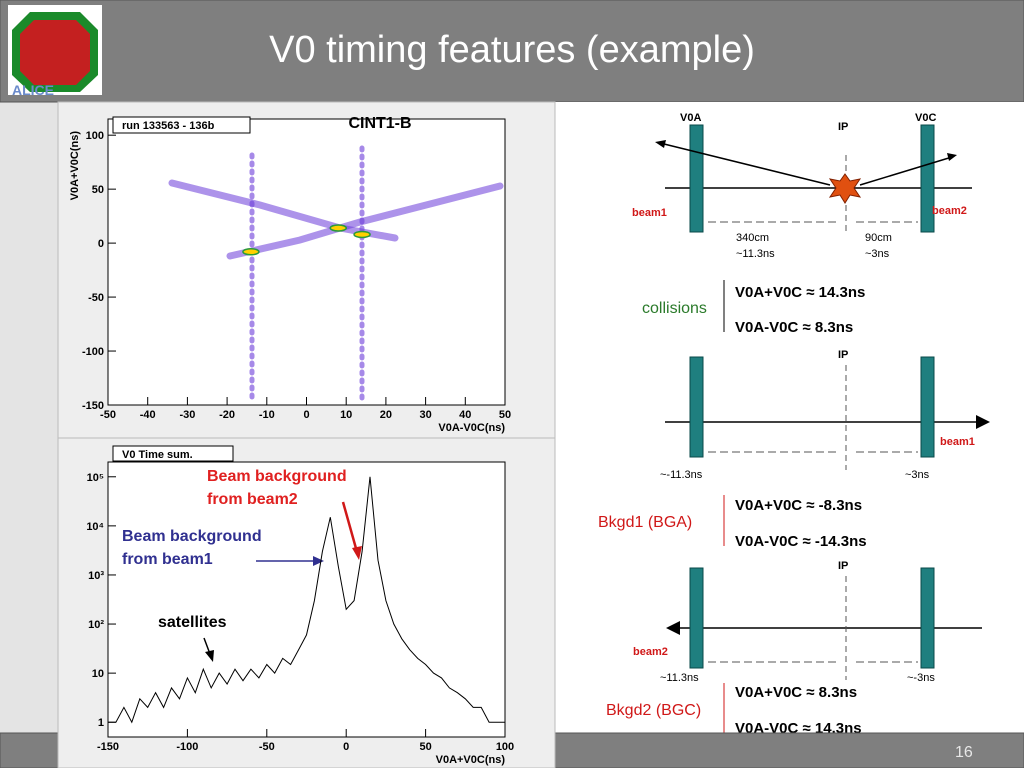 Image resolution: width=1024 pixels, height=768 pixels. Describe the element at coordinates (800, 292) in the screenshot. I see `formula: V0A+V0C ≈ 14.3ns` at that location.